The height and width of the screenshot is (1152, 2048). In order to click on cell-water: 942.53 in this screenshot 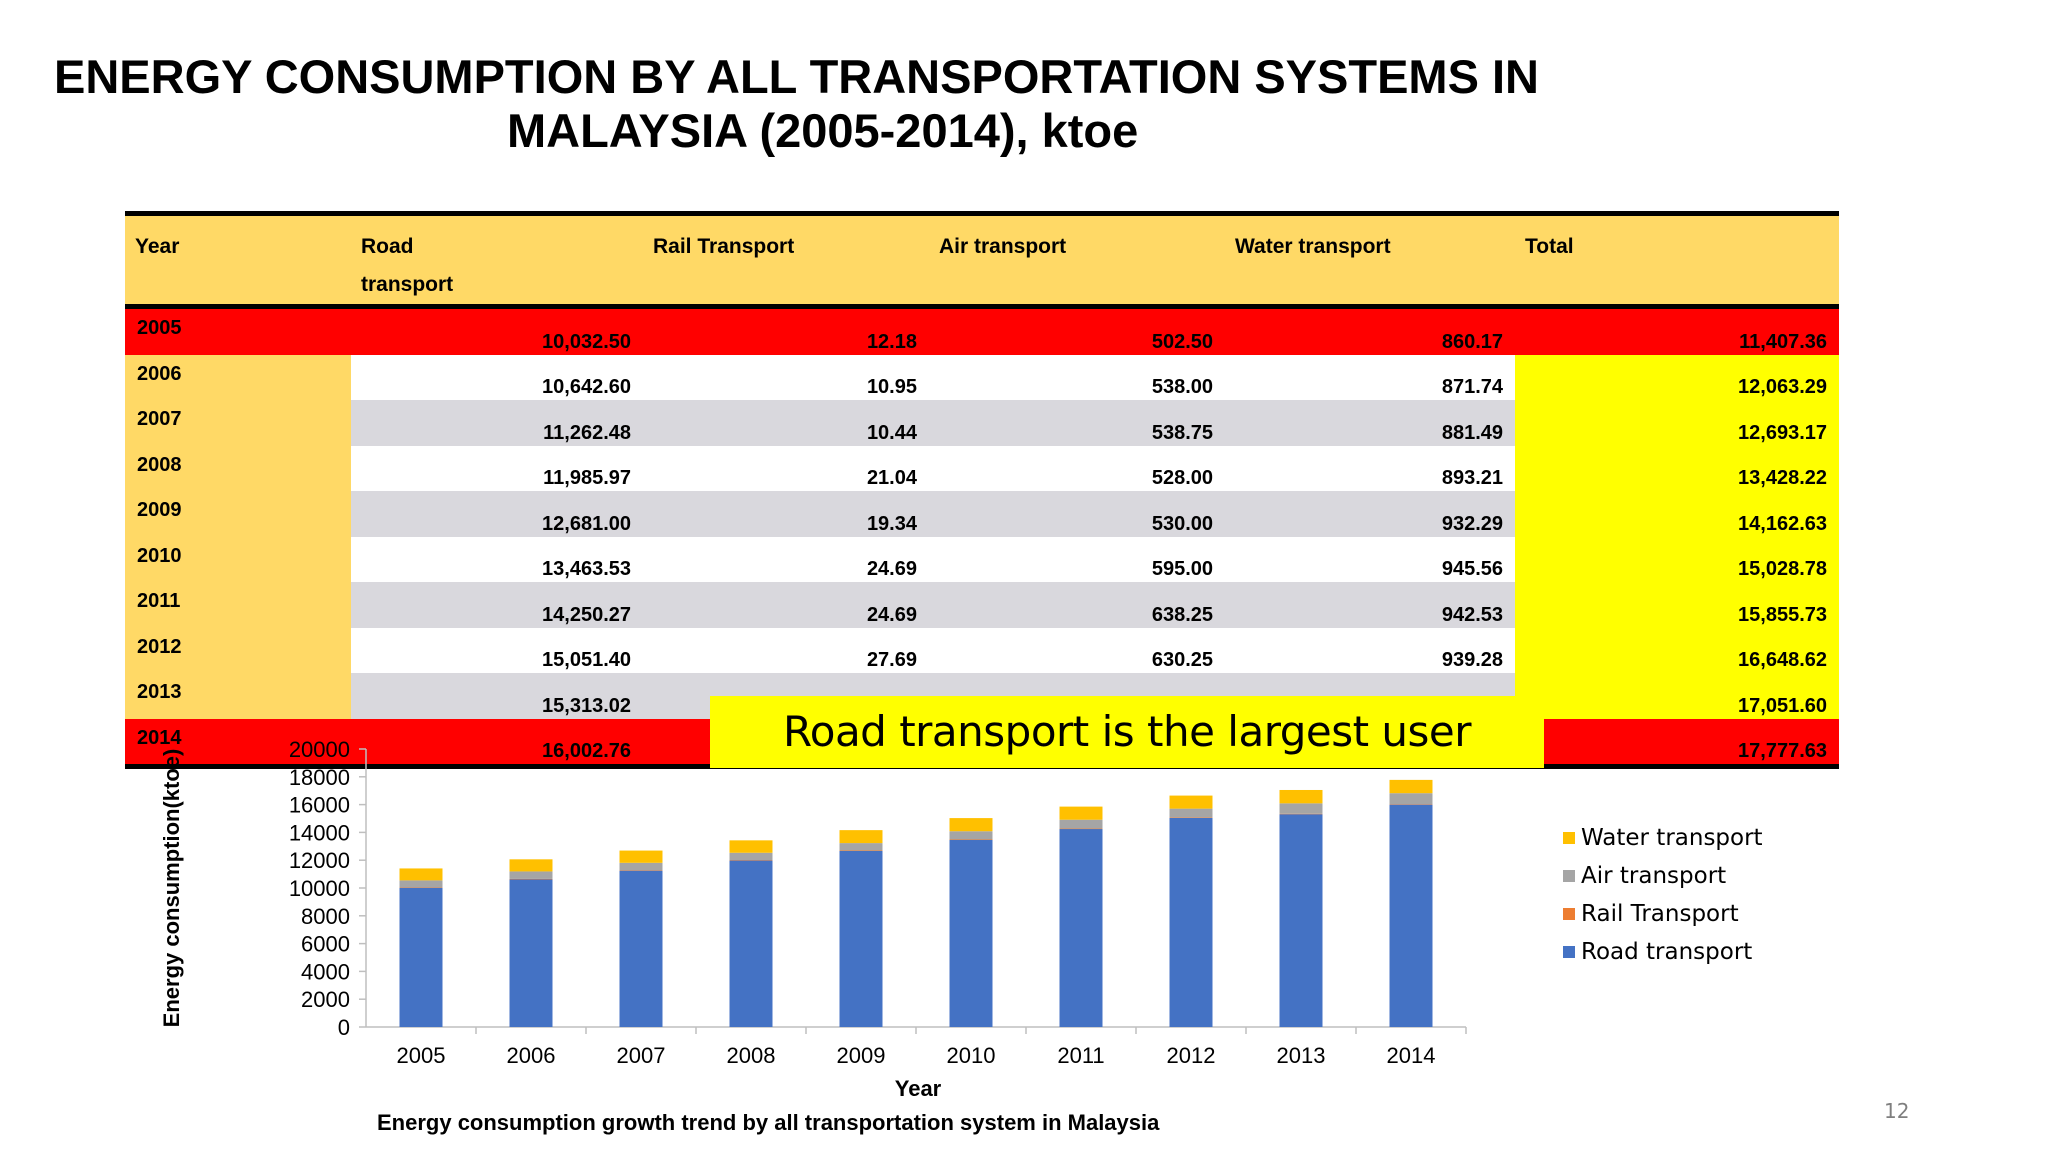, I will do `click(1370, 605)`.